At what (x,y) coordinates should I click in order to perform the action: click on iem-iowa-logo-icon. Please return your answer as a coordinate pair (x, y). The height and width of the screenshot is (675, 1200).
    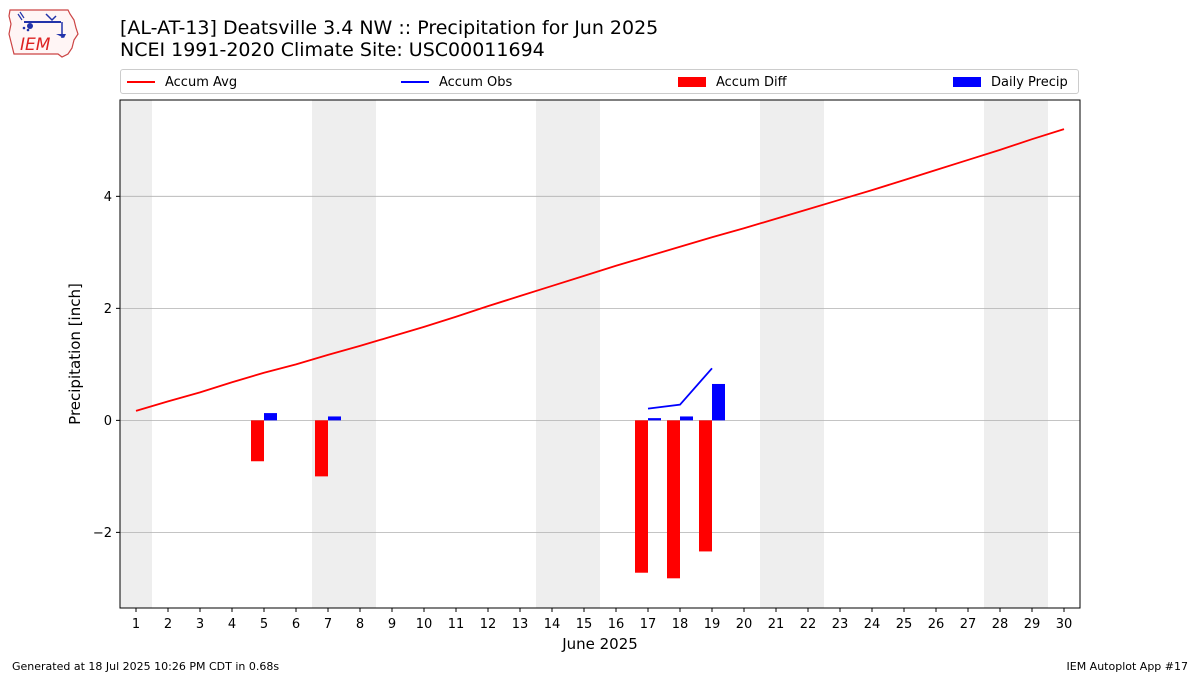
    Looking at the image, I should click on (43, 33).